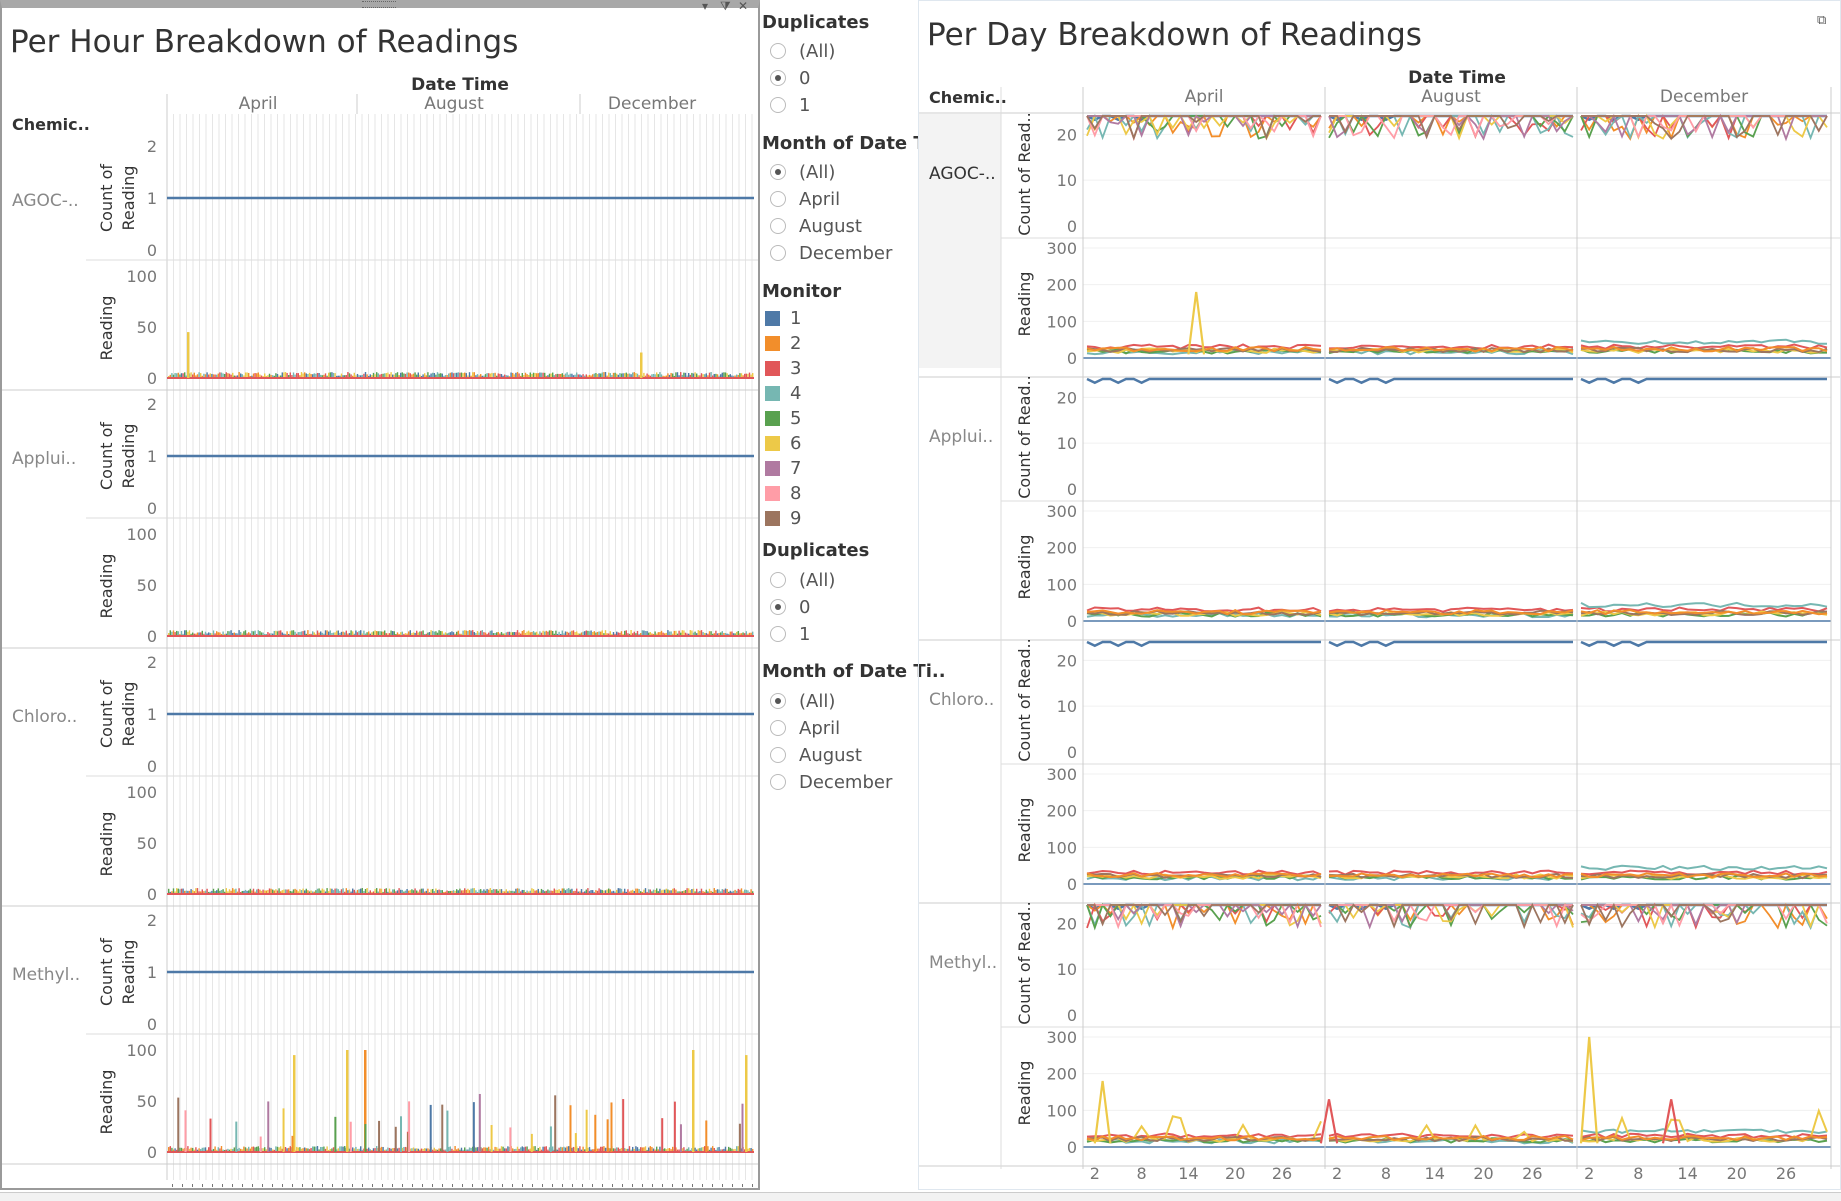 The width and height of the screenshot is (1841, 1201). What do you see at coordinates (830, 755) in the screenshot?
I see `option-label: August` at bounding box center [830, 755].